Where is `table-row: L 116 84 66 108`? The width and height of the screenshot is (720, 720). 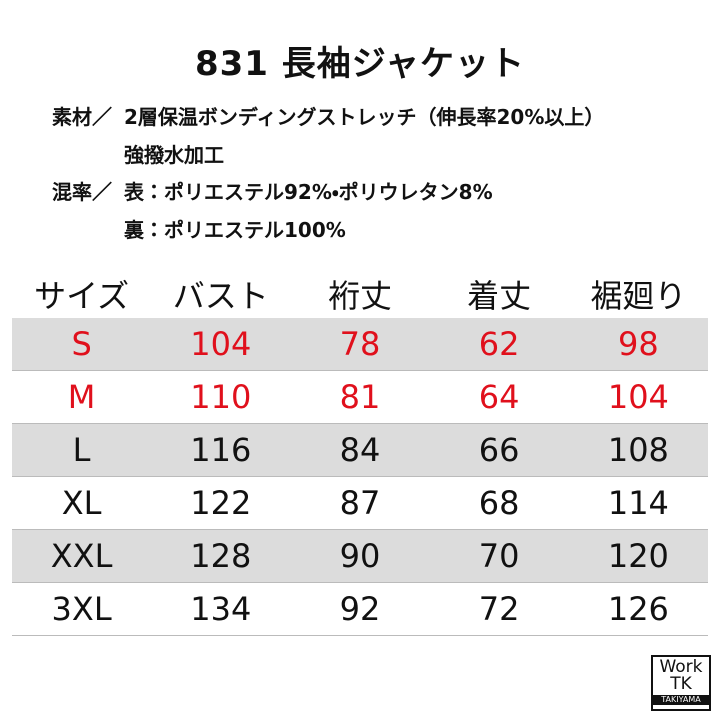 table-row: L 116 84 66 108 is located at coordinates (360, 450).